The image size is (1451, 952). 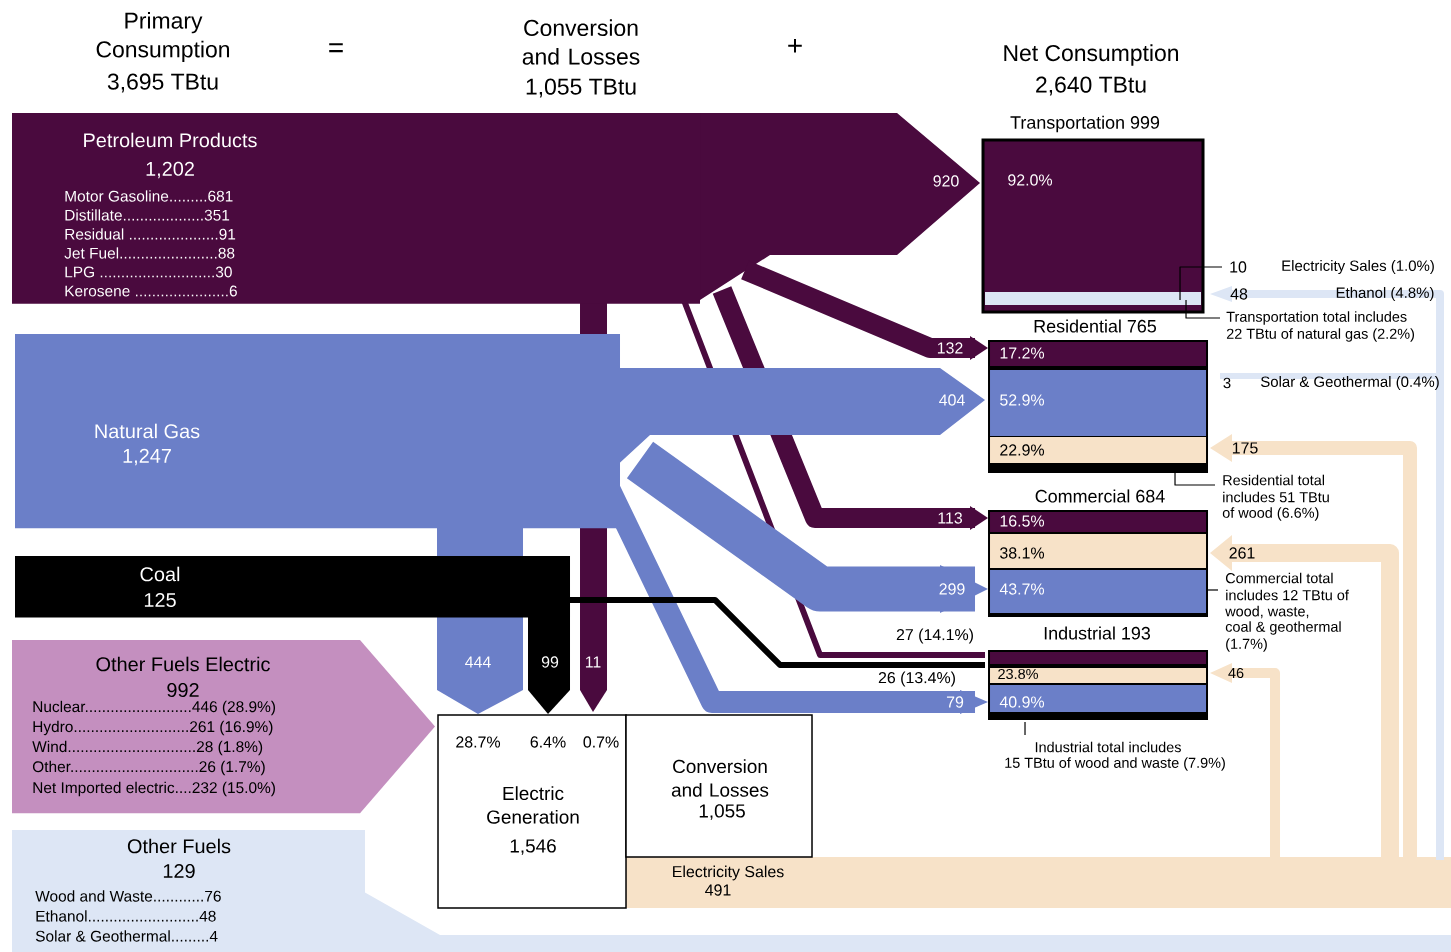 What do you see at coordinates (179, 846) in the screenshot?
I see `category-label: Other Fuels` at bounding box center [179, 846].